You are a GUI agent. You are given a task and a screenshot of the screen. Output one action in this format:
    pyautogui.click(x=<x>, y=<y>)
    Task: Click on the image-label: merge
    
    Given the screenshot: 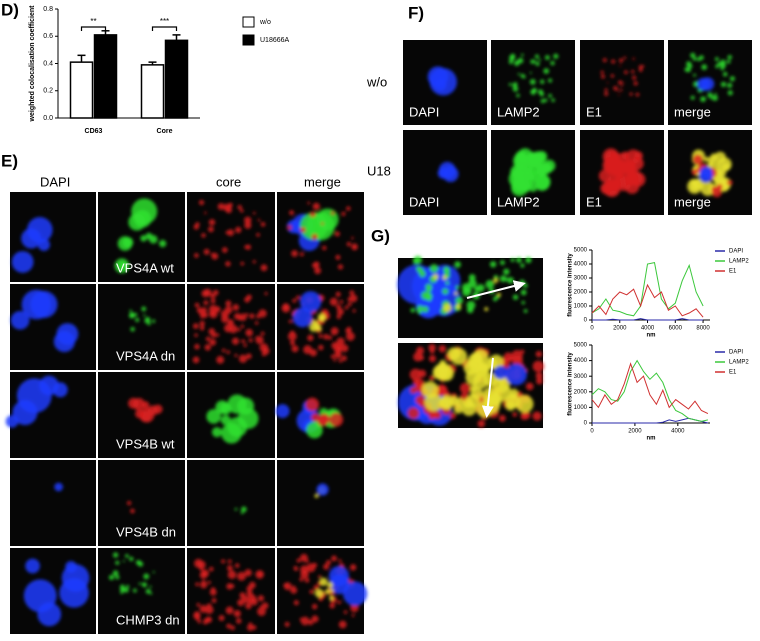 What is the action you would take?
    pyautogui.click(x=692, y=201)
    